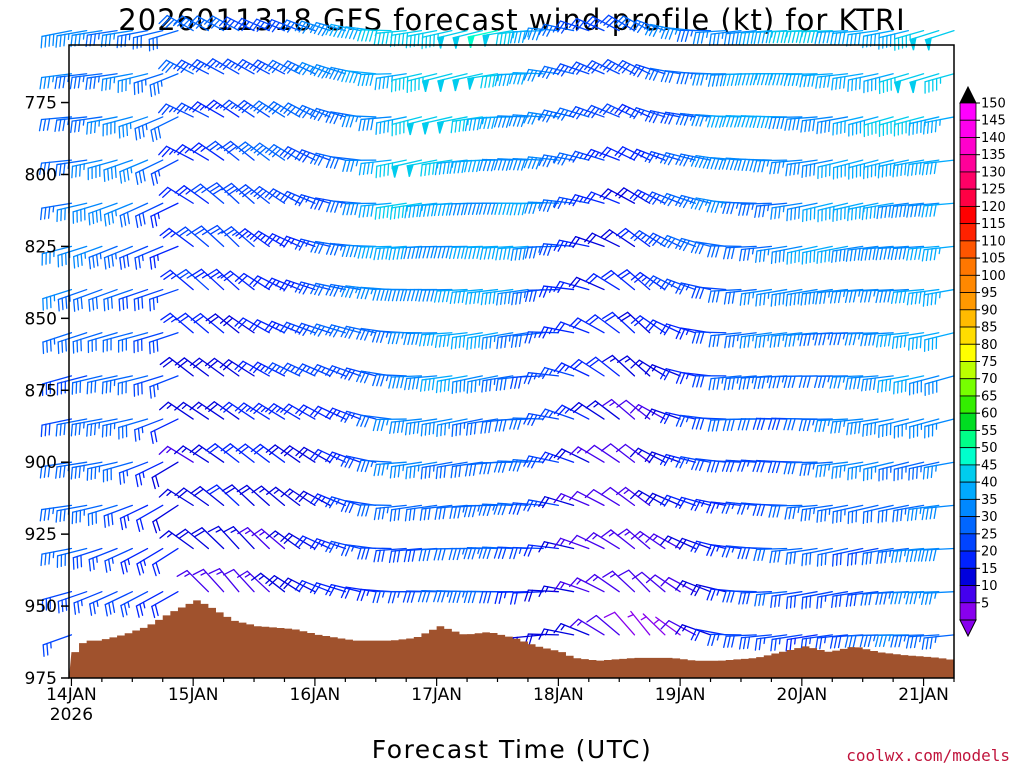 The height and width of the screenshot is (768, 1024). I want to click on colorbar-label: 40, so click(989, 483).